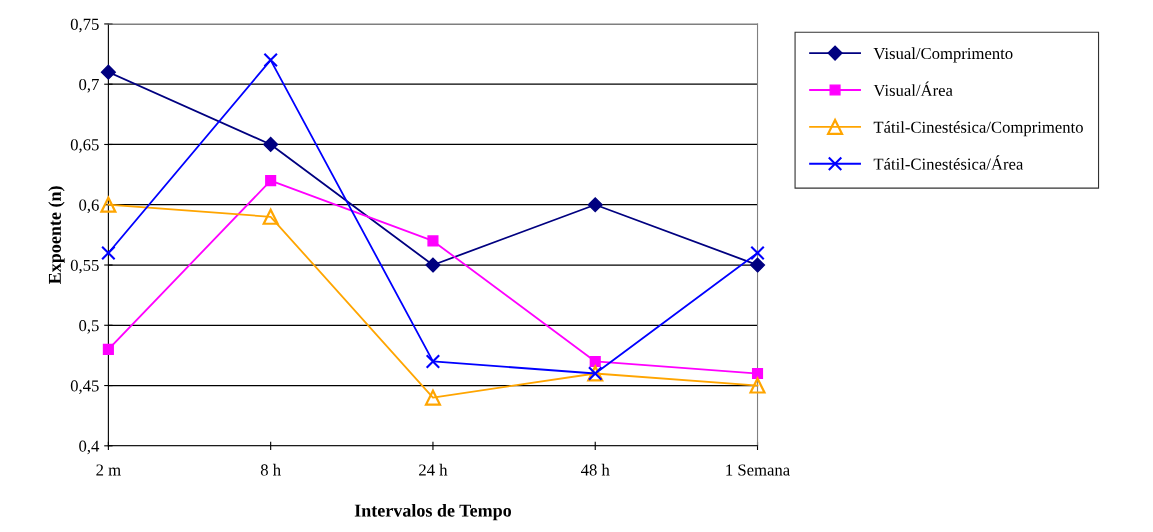 The image size is (1153, 532). I want to click on y-tick-label: 0,75, so click(84, 25).